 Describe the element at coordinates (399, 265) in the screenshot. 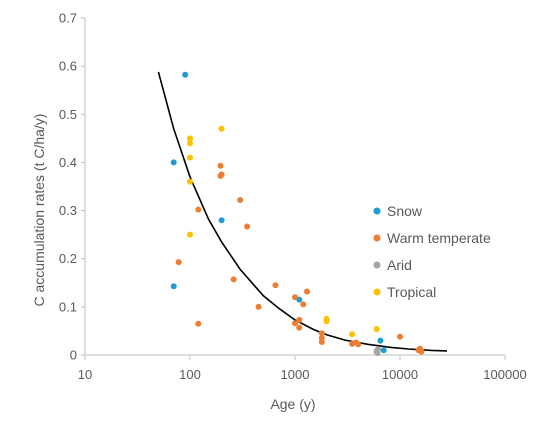

I see `legend-label: Arid` at that location.